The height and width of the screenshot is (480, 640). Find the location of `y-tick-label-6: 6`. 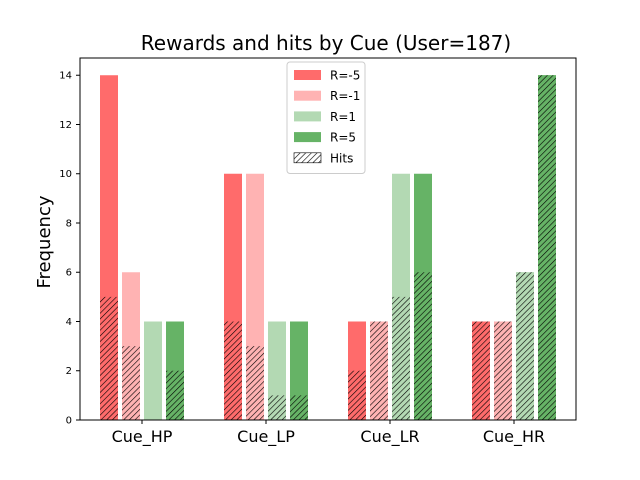

y-tick-label-6: 6 is located at coordinates (69, 273).